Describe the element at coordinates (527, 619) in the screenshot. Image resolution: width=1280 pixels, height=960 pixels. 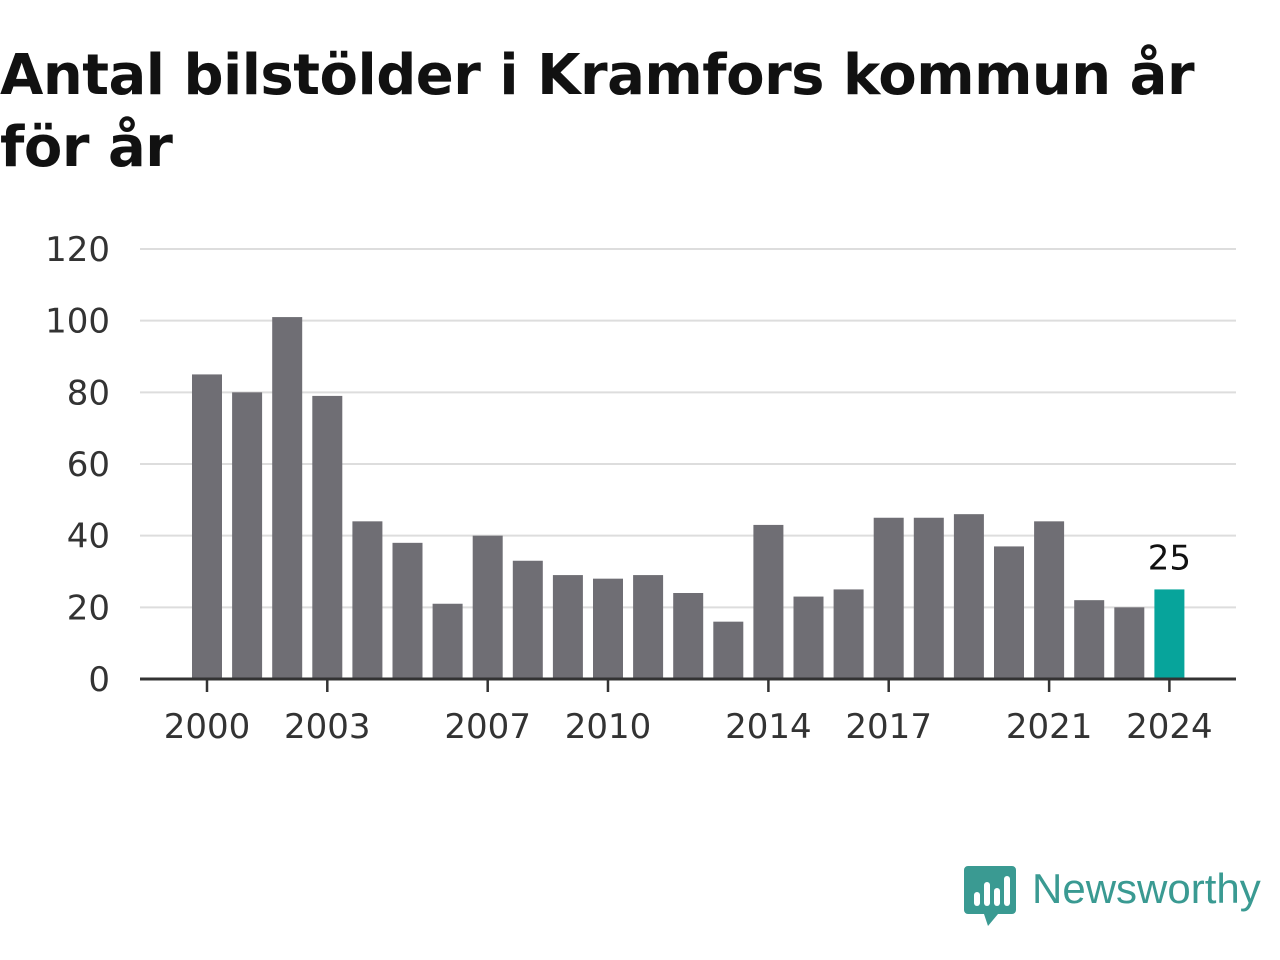
I see `bar-2008` at that location.